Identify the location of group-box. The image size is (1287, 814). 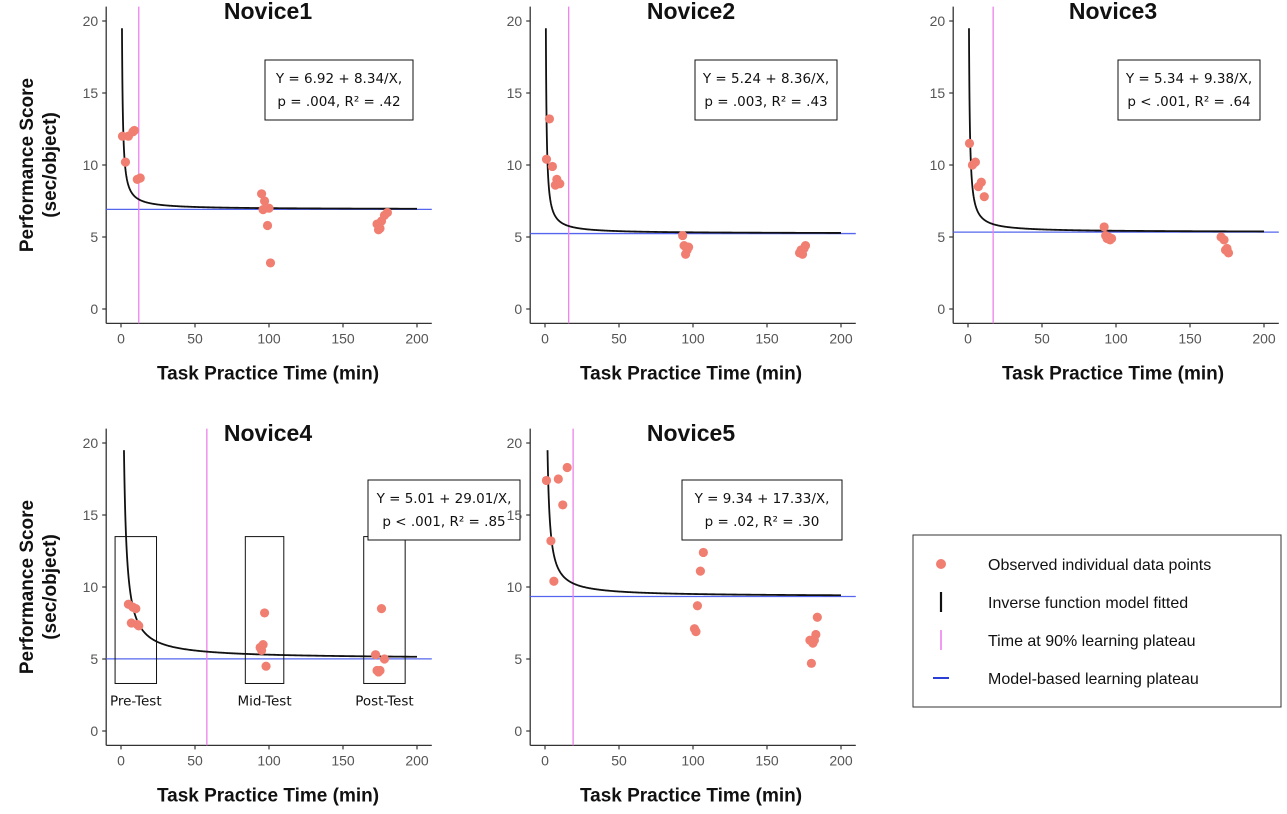
(136, 610).